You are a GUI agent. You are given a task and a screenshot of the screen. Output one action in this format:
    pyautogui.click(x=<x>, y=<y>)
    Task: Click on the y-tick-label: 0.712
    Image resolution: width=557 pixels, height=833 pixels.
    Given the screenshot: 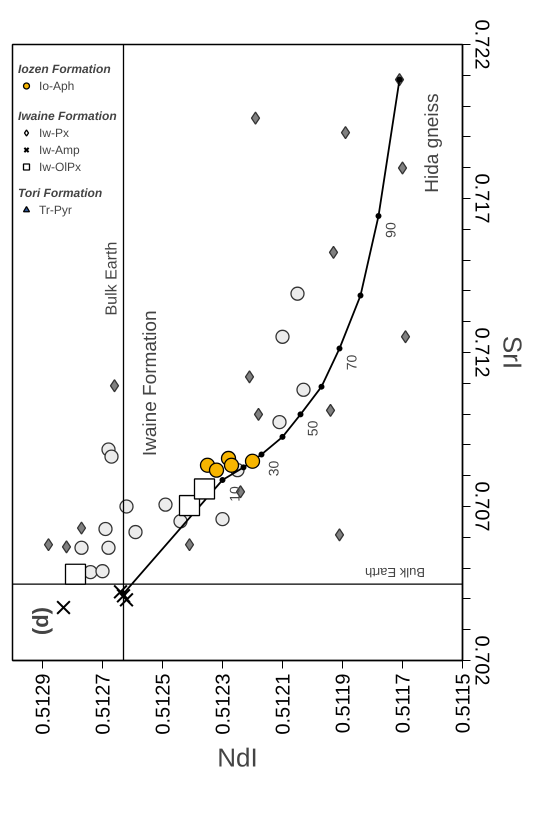 What is the action you would take?
    pyautogui.click(x=481, y=352)
    